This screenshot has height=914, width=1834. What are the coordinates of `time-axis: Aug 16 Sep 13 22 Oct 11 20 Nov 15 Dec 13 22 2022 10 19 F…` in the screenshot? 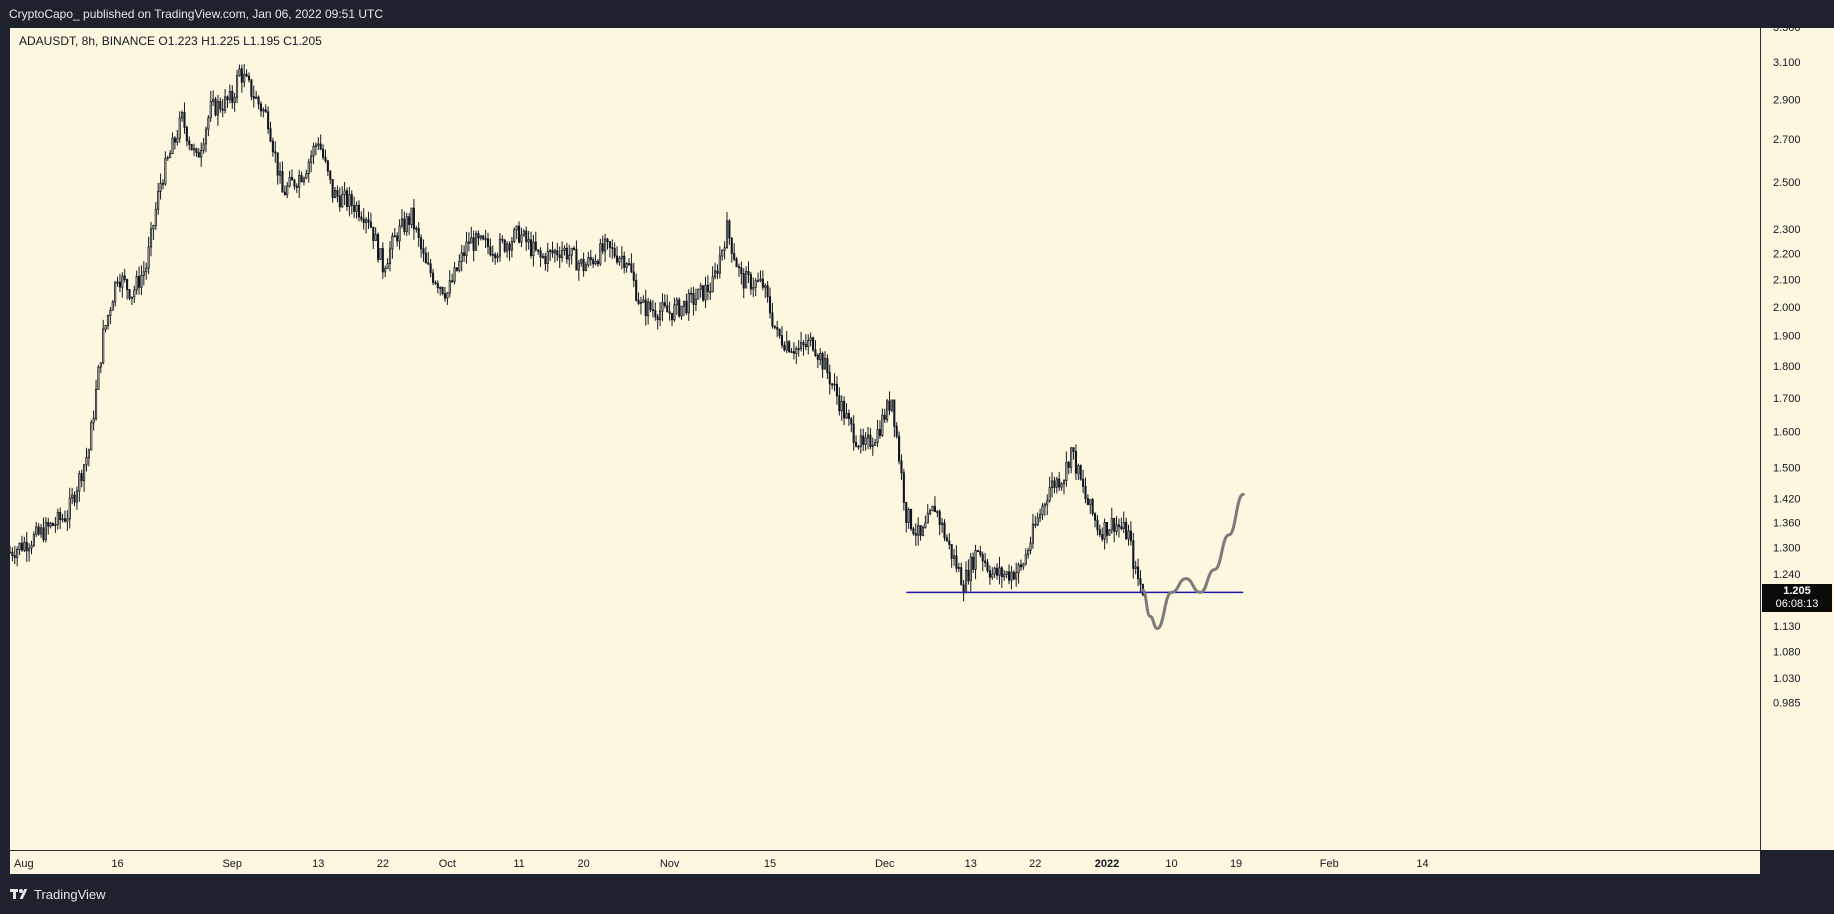 It's located at (885, 862).